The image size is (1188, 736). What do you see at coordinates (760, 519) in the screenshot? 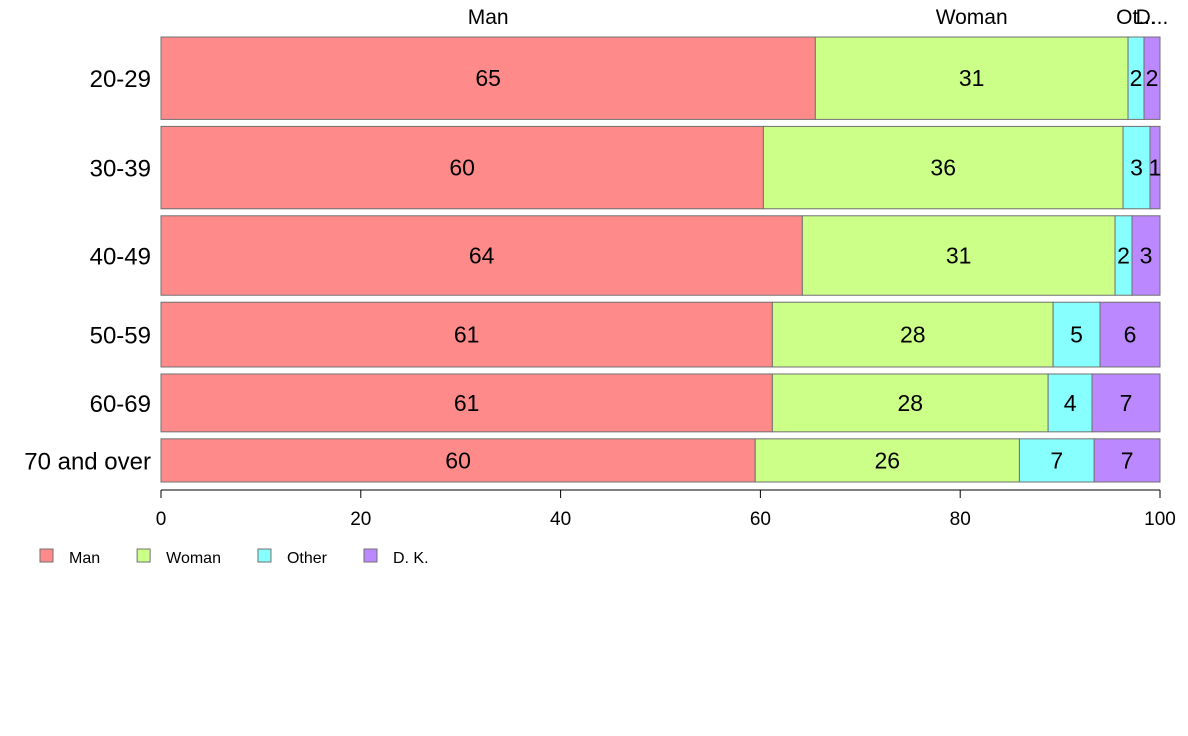
I see `x-tick-label: 60` at bounding box center [760, 519].